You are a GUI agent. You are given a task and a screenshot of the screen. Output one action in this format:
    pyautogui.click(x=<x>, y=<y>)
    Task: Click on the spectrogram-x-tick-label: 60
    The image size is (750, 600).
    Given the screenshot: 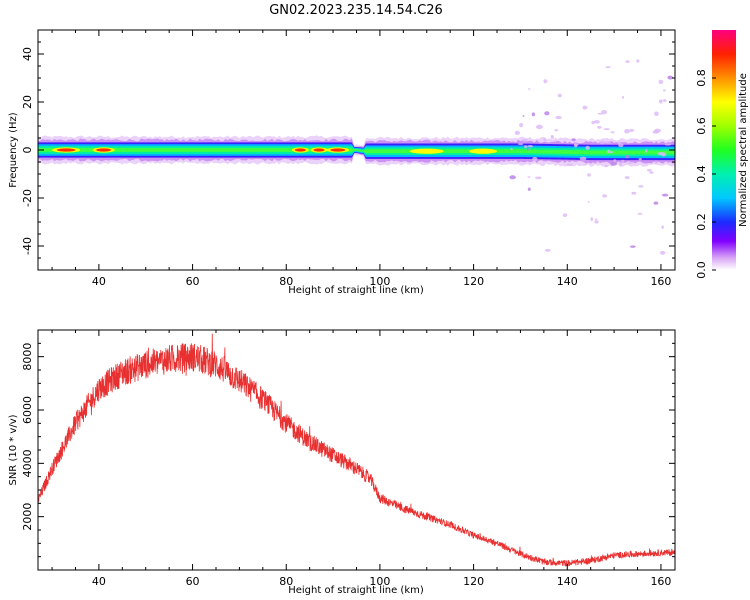 What is the action you would take?
    pyautogui.click(x=193, y=281)
    